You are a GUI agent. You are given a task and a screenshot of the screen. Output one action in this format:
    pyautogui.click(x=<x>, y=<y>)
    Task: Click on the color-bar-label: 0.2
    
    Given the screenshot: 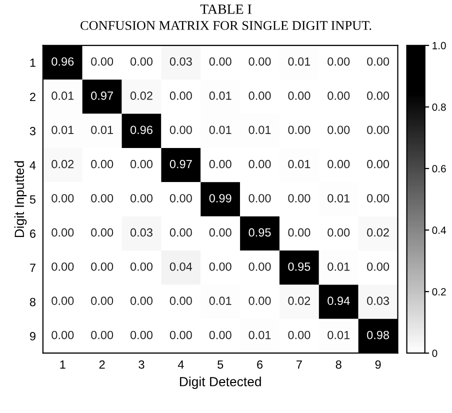 What is the action you would take?
    pyautogui.click(x=439, y=292)
    